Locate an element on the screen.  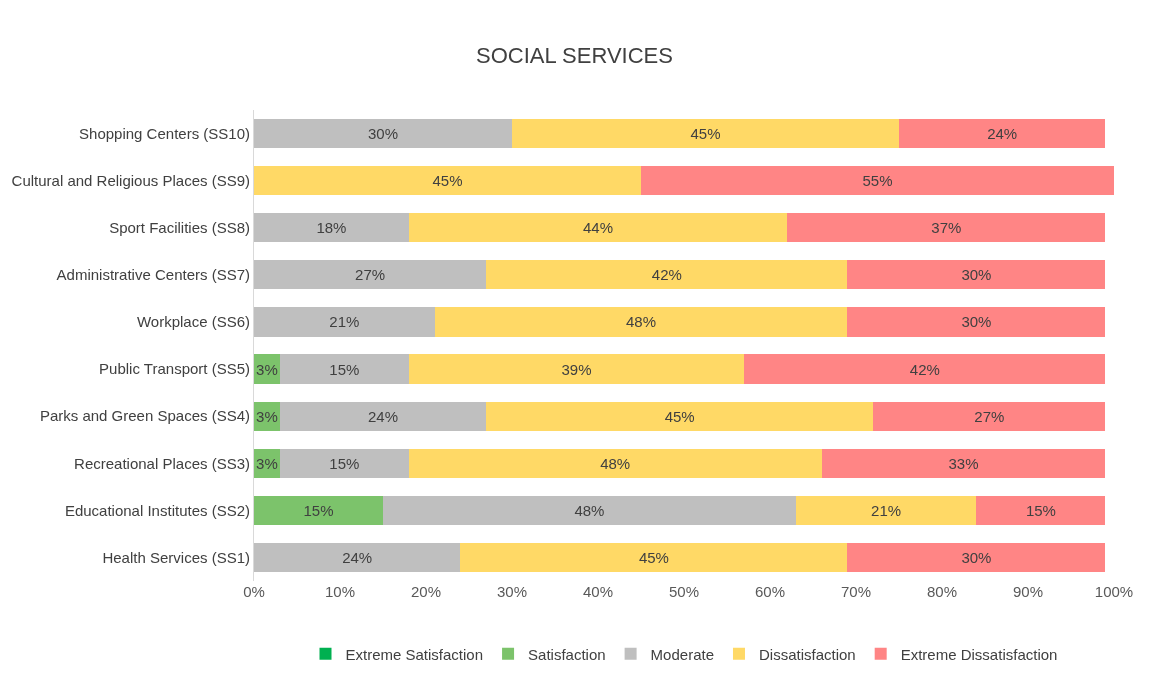
y-tick-label: Health Services (SS1) is located at coordinates (176, 557).